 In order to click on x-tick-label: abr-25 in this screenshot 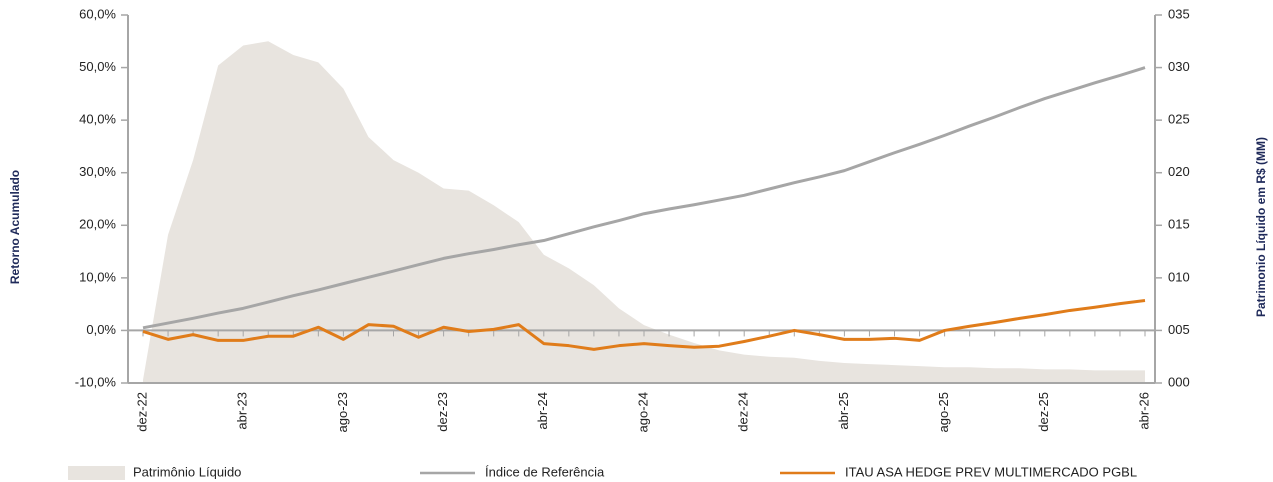, I will do `click(843, 411)`.